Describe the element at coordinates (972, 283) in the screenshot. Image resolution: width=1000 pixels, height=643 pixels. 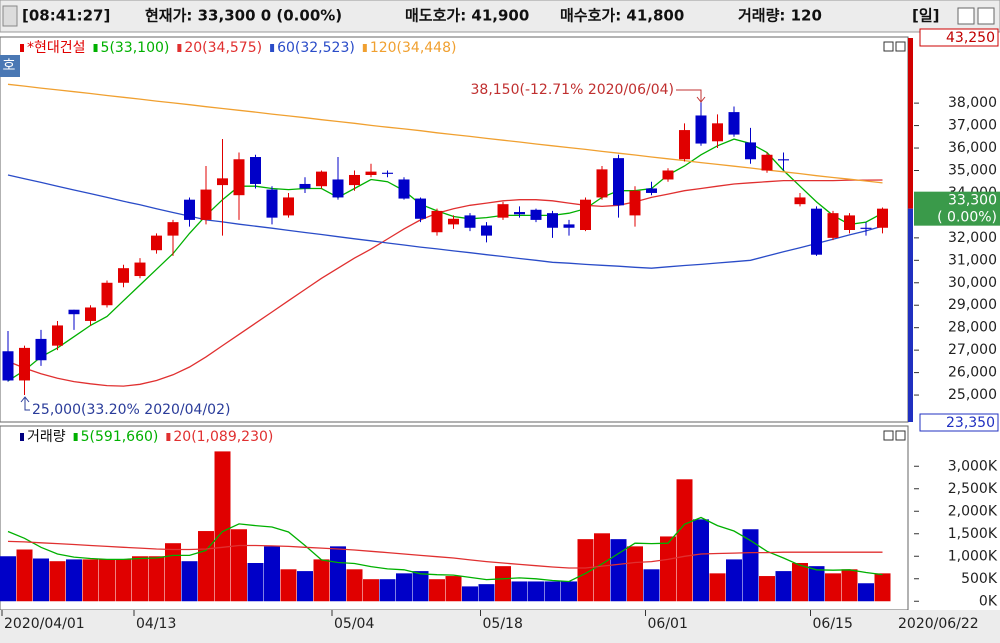
I see `y-tick-label: 30,000` at that location.